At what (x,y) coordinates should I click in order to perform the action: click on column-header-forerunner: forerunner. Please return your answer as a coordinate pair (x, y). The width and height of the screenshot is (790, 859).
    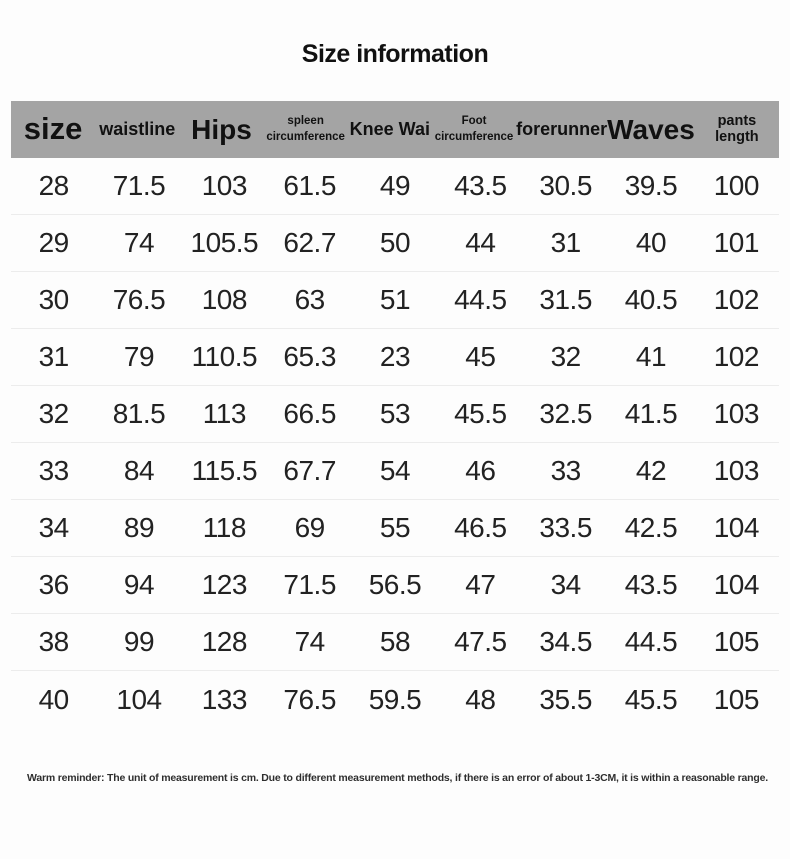
    Looking at the image, I should click on (561, 129).